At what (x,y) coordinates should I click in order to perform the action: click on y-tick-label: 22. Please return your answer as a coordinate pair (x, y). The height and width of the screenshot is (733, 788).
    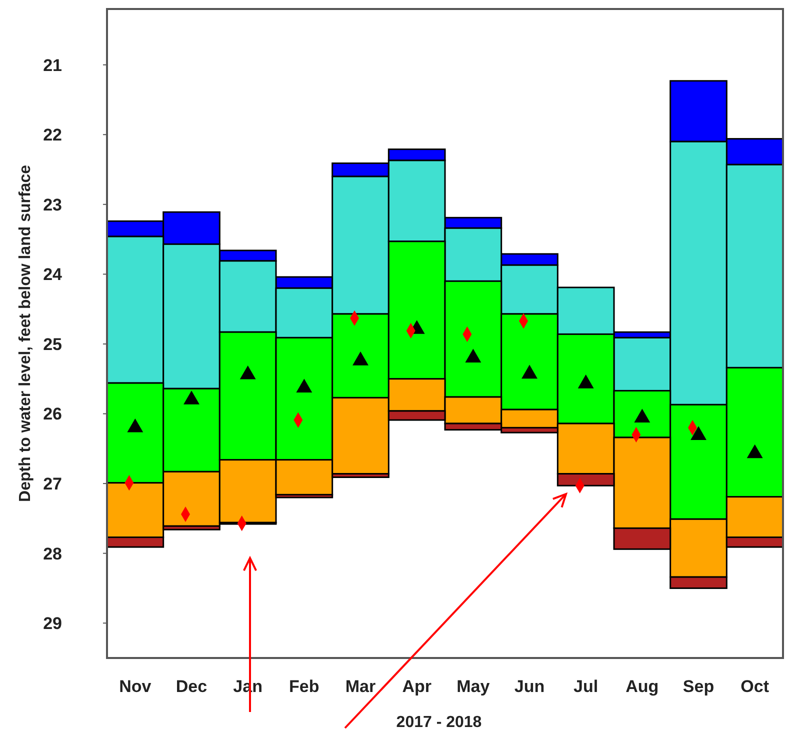
    Looking at the image, I should click on (52, 135).